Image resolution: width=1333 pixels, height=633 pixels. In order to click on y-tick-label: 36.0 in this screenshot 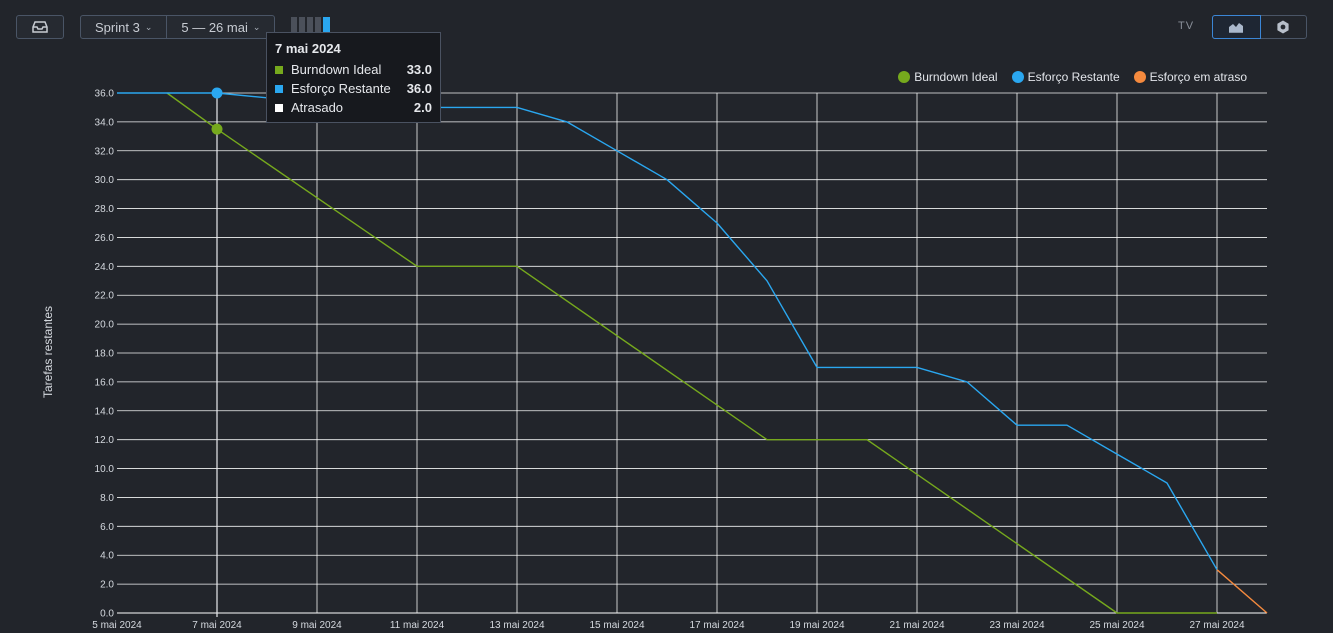, I will do `click(105, 94)`.